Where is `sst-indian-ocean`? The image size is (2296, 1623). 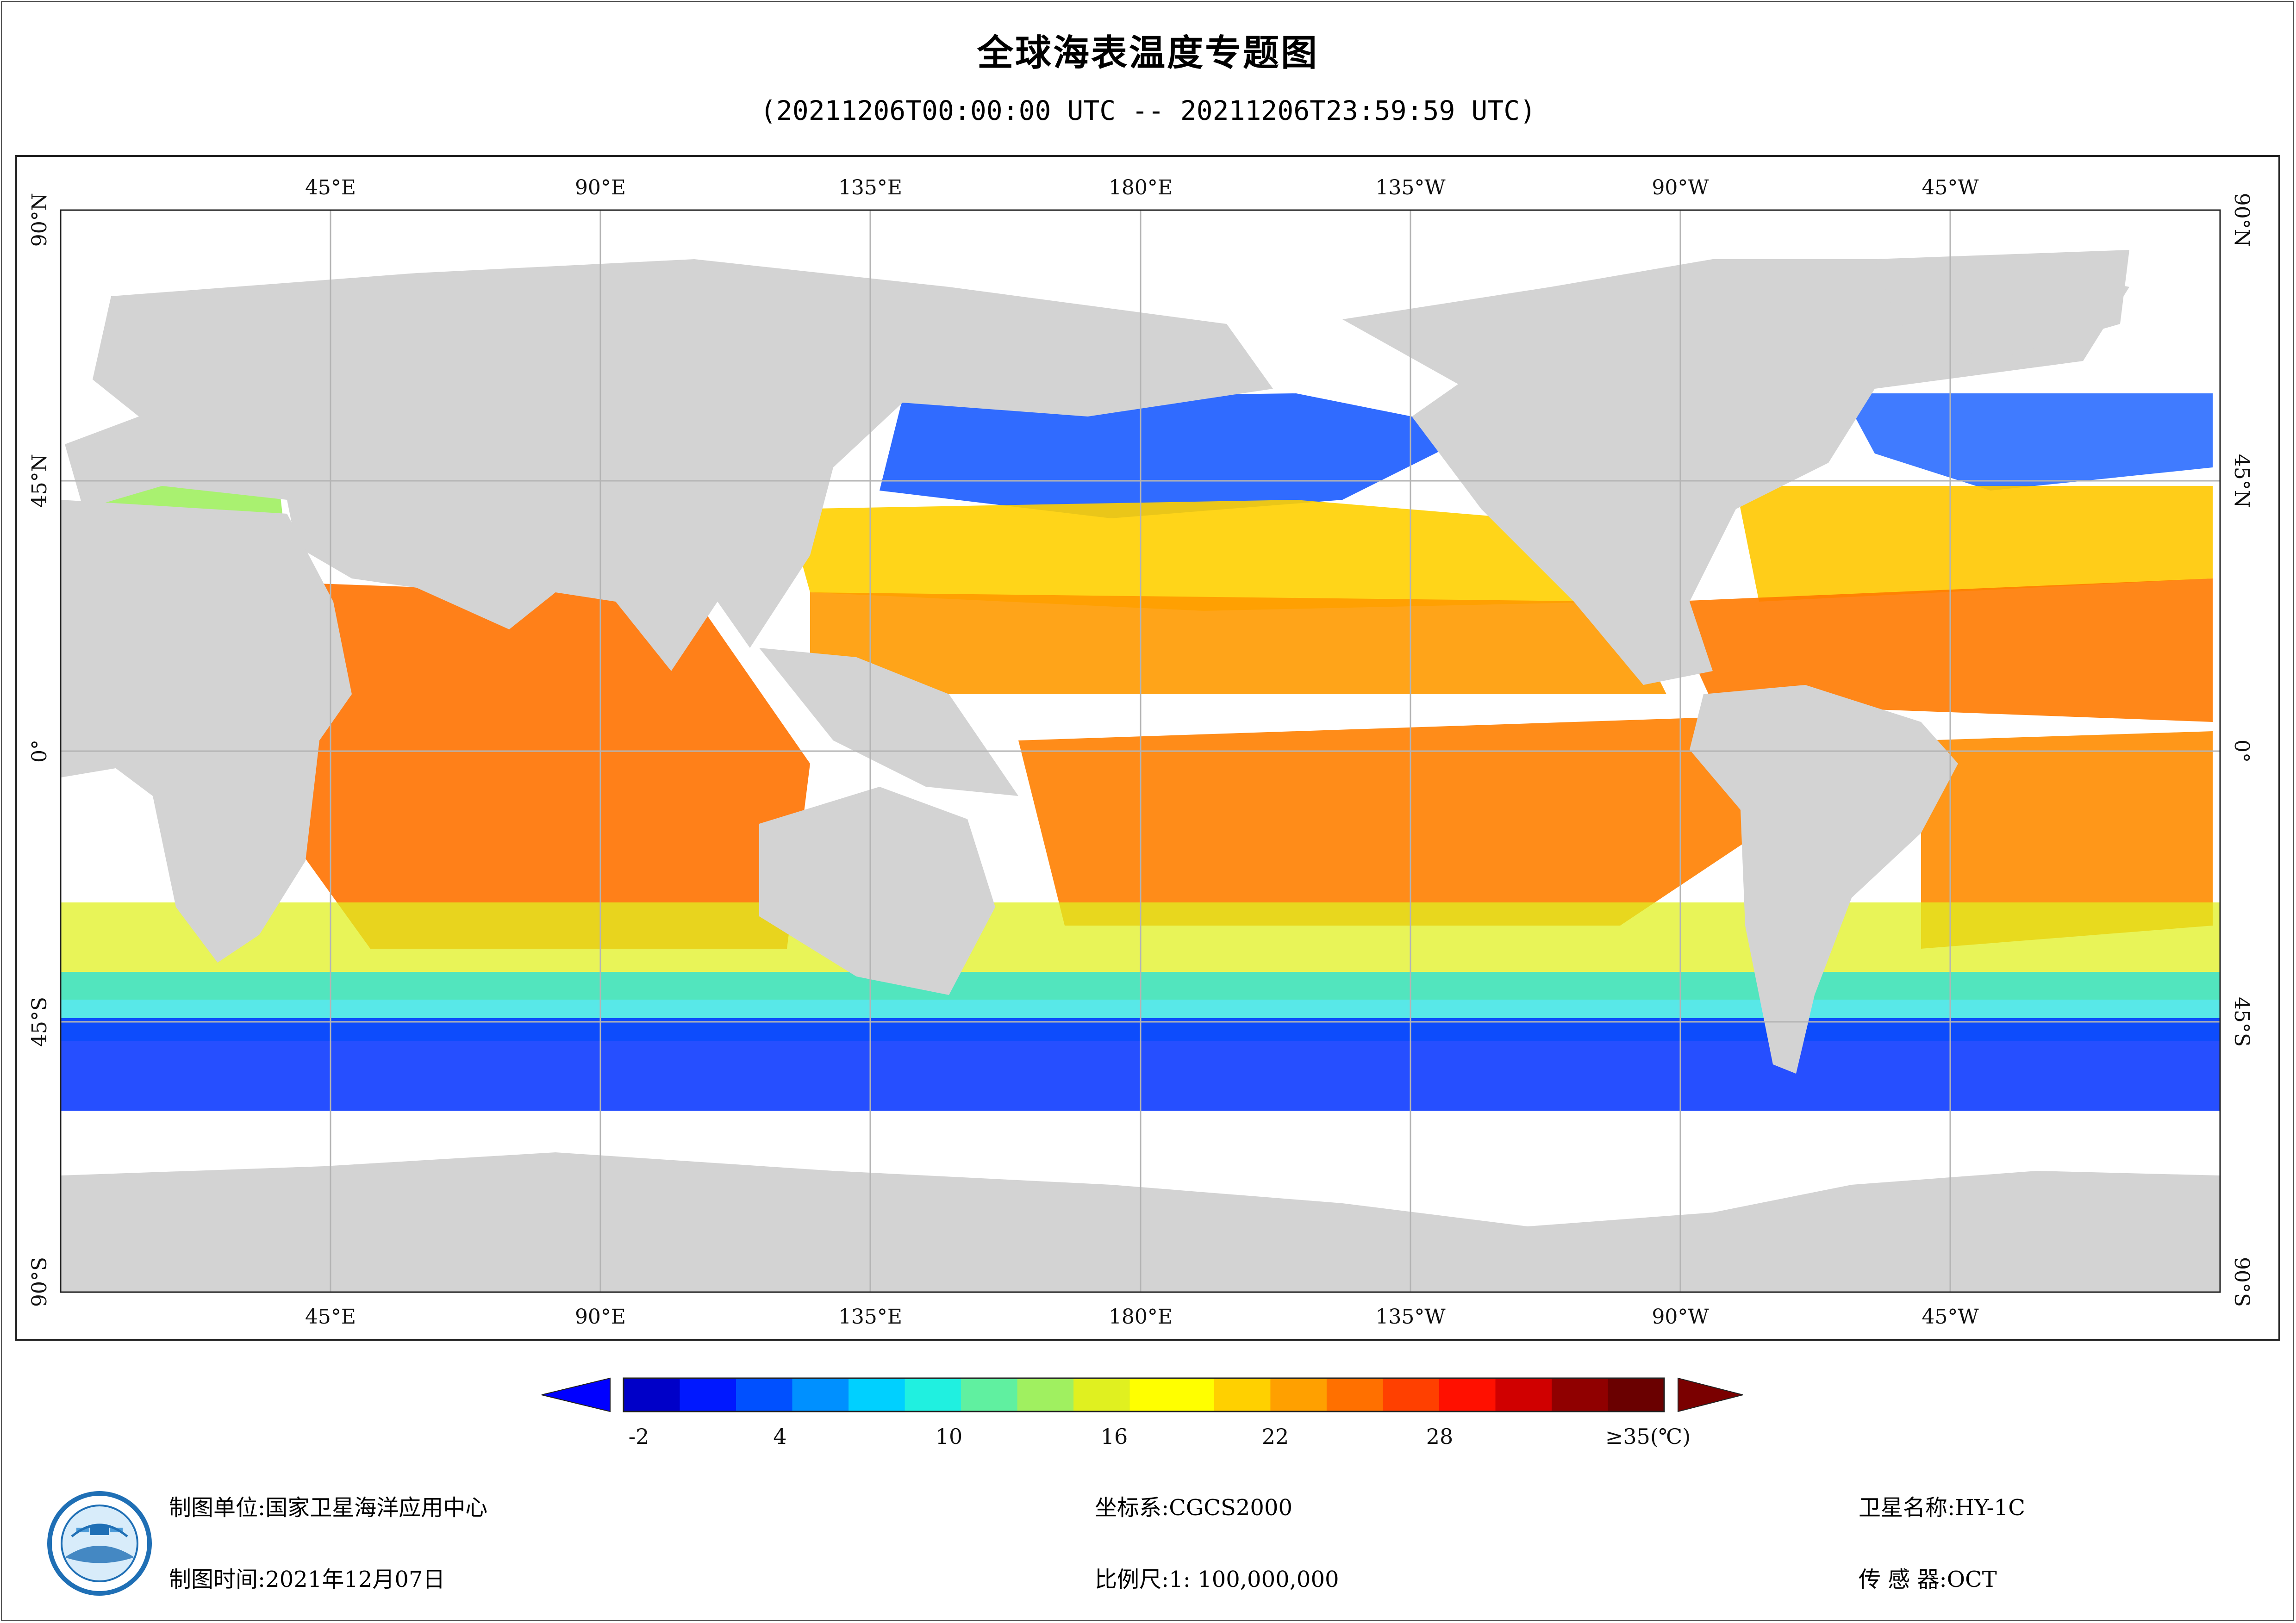 sst-indian-ocean is located at coordinates (548, 766).